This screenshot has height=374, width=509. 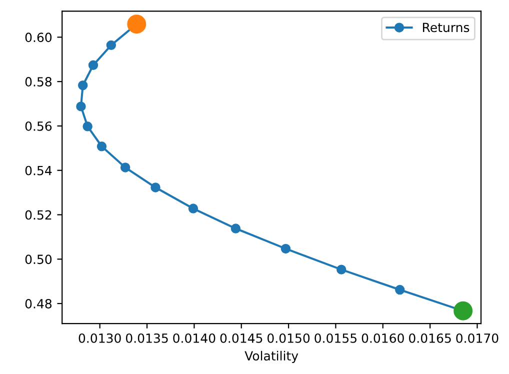 I want to click on x-tick-label: 0.0160, so click(x=383, y=338).